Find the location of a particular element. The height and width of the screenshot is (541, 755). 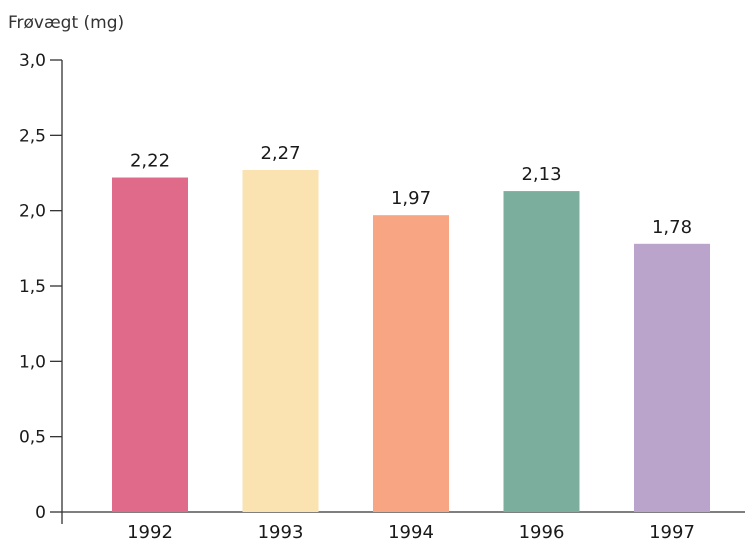

x-tick-label-1992: 1992 is located at coordinates (150, 531).